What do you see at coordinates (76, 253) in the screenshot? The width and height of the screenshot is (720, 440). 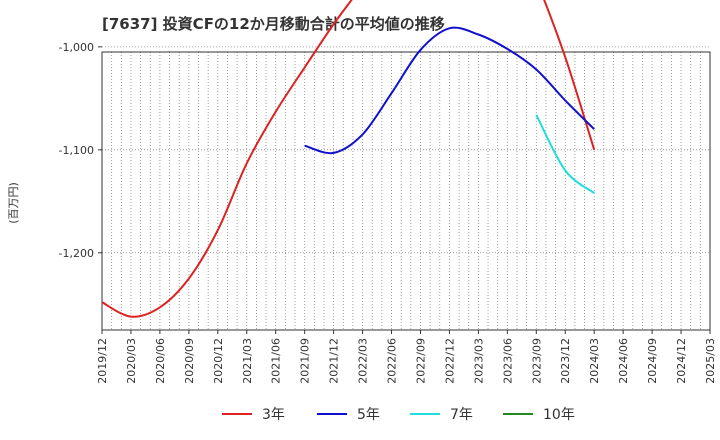 I see `y-tick-label: -1,200` at bounding box center [76, 253].